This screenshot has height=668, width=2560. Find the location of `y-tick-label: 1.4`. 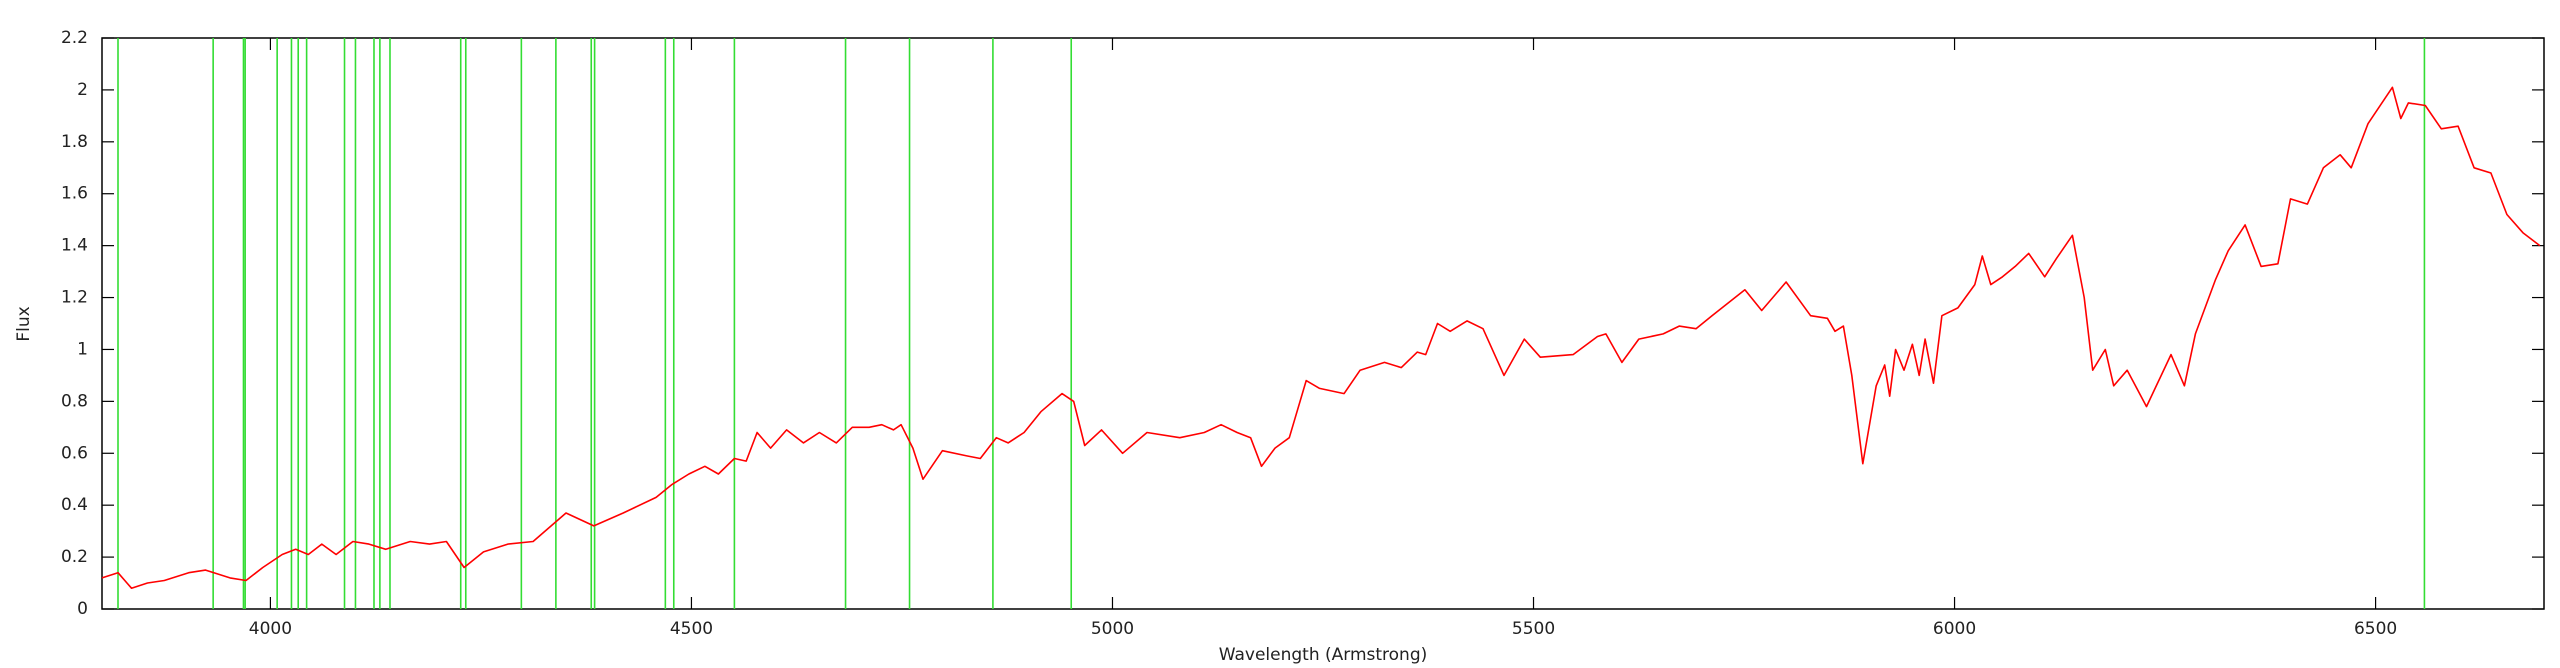

y-tick-label: 1.4 is located at coordinates (74, 246).